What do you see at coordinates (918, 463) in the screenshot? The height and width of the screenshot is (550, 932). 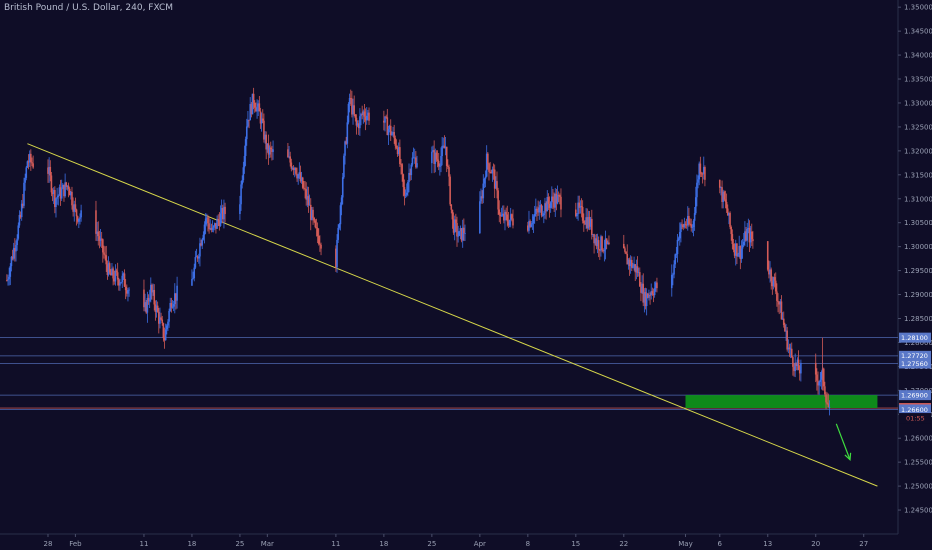 I see `y-tick-label: 1.25500` at bounding box center [918, 463].